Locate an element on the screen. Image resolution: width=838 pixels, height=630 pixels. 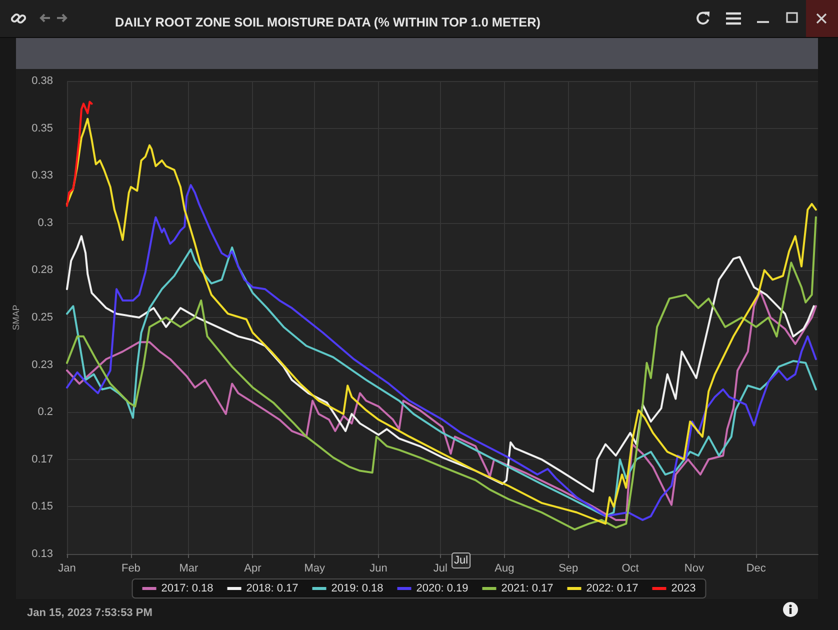
chart-title: DAILY ROOT ZONE SOIL MOISTURE DATA (% WITHIN TOP 1.0 METER) is located at coordinates (328, 23).